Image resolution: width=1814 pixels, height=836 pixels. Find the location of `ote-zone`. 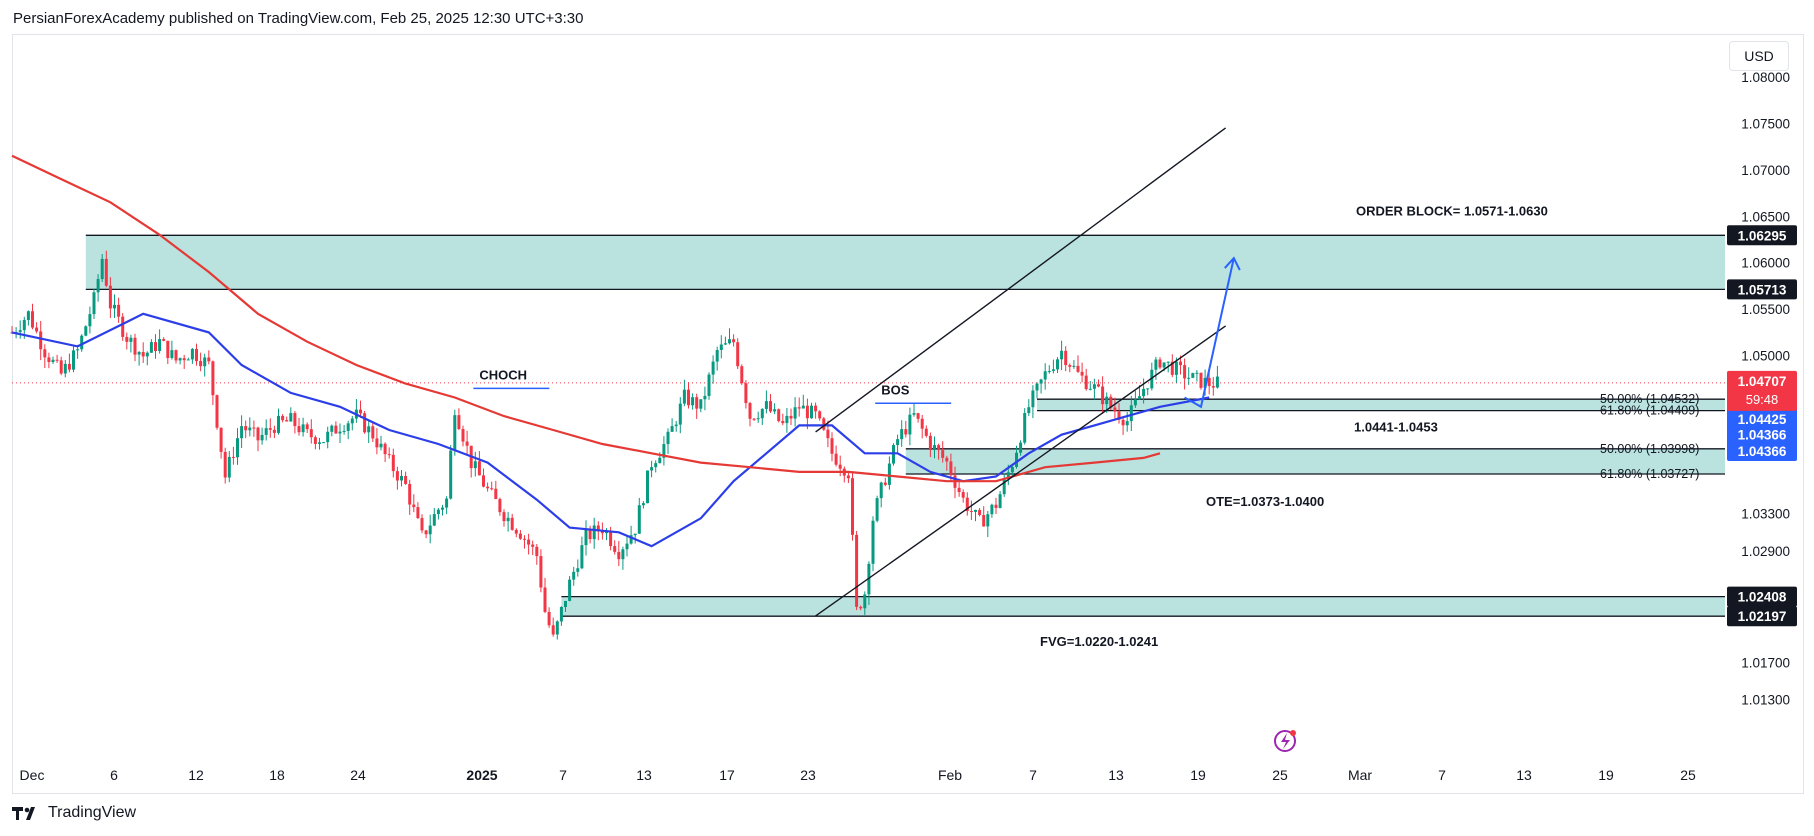

ote-zone is located at coordinates (1315, 461).